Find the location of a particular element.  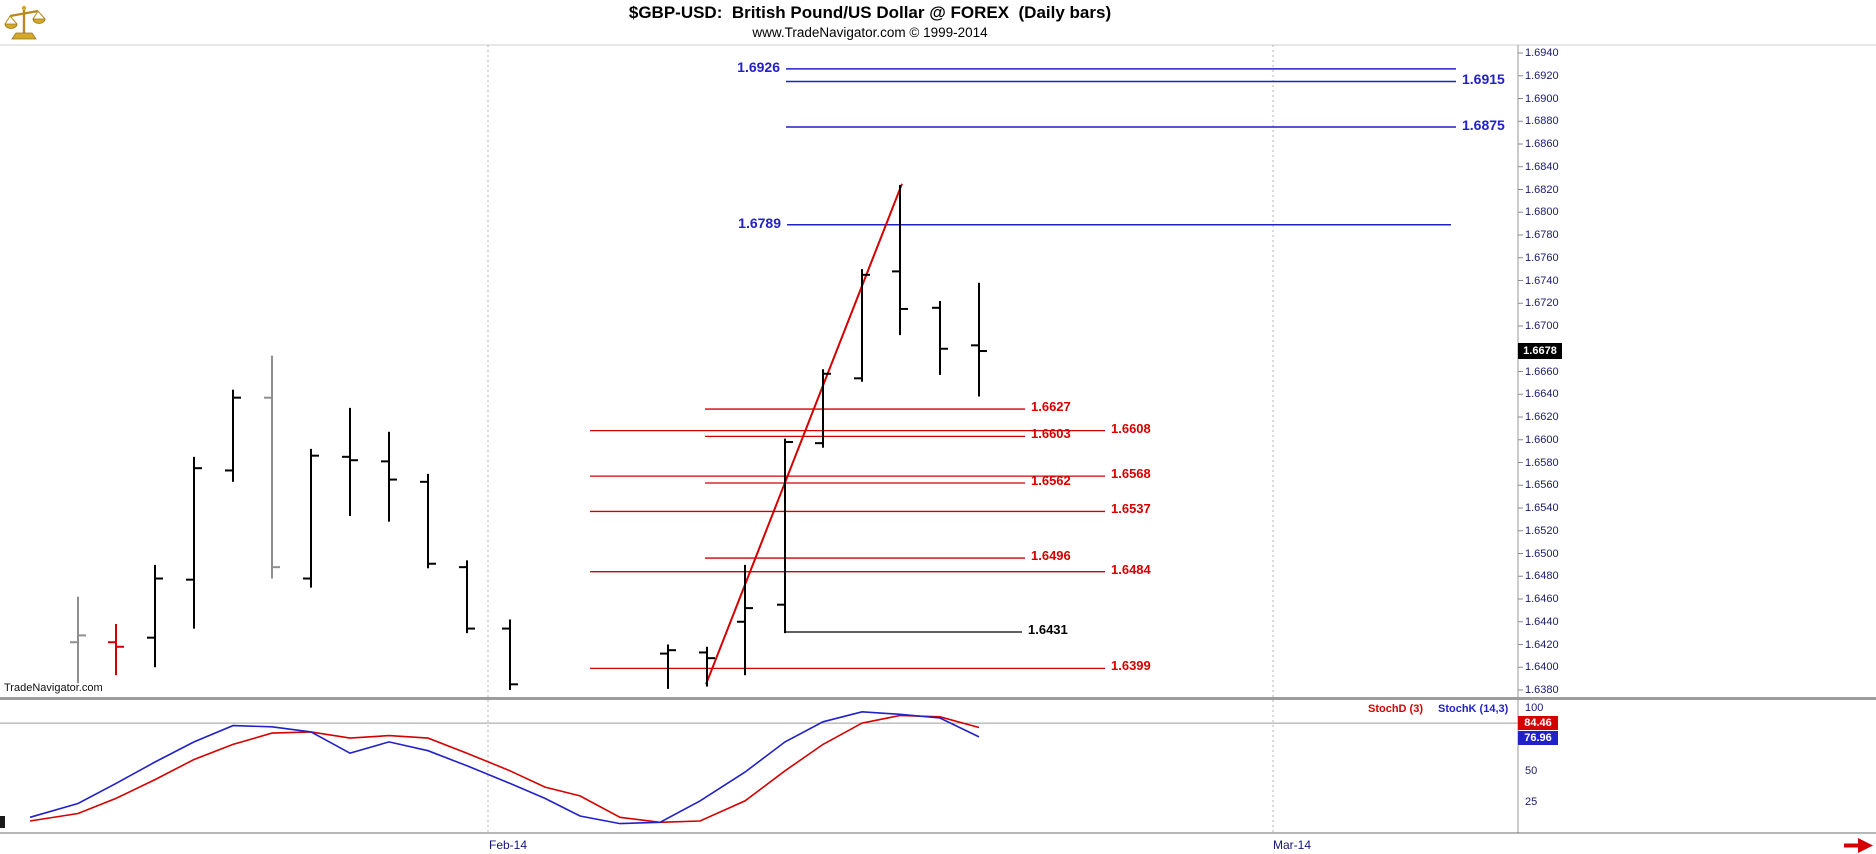

price-level-label: 1.6568 is located at coordinates (1131, 474).